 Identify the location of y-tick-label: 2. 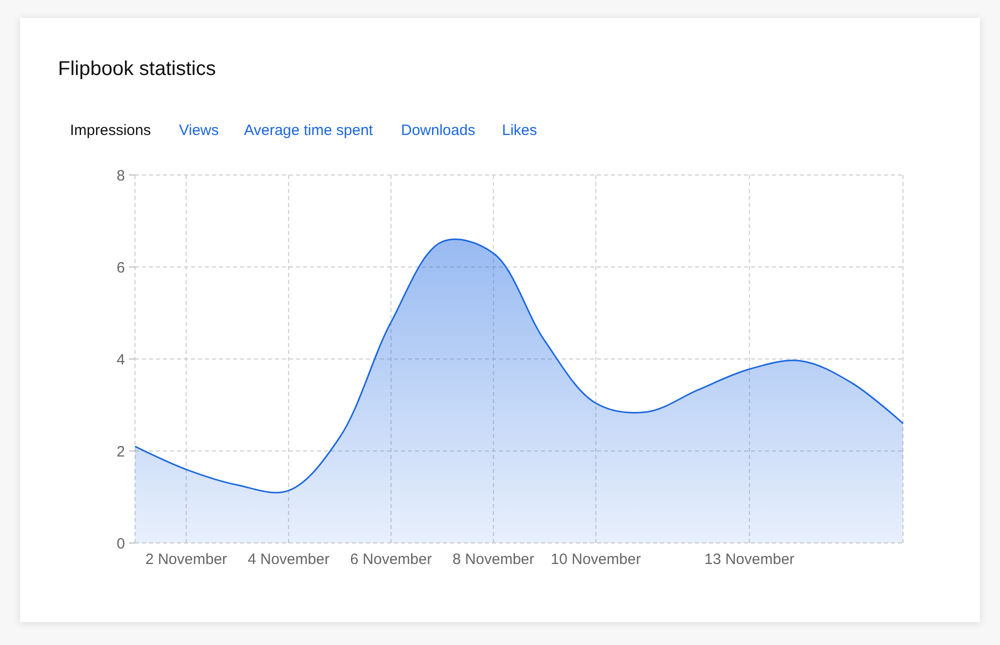
(120, 451).